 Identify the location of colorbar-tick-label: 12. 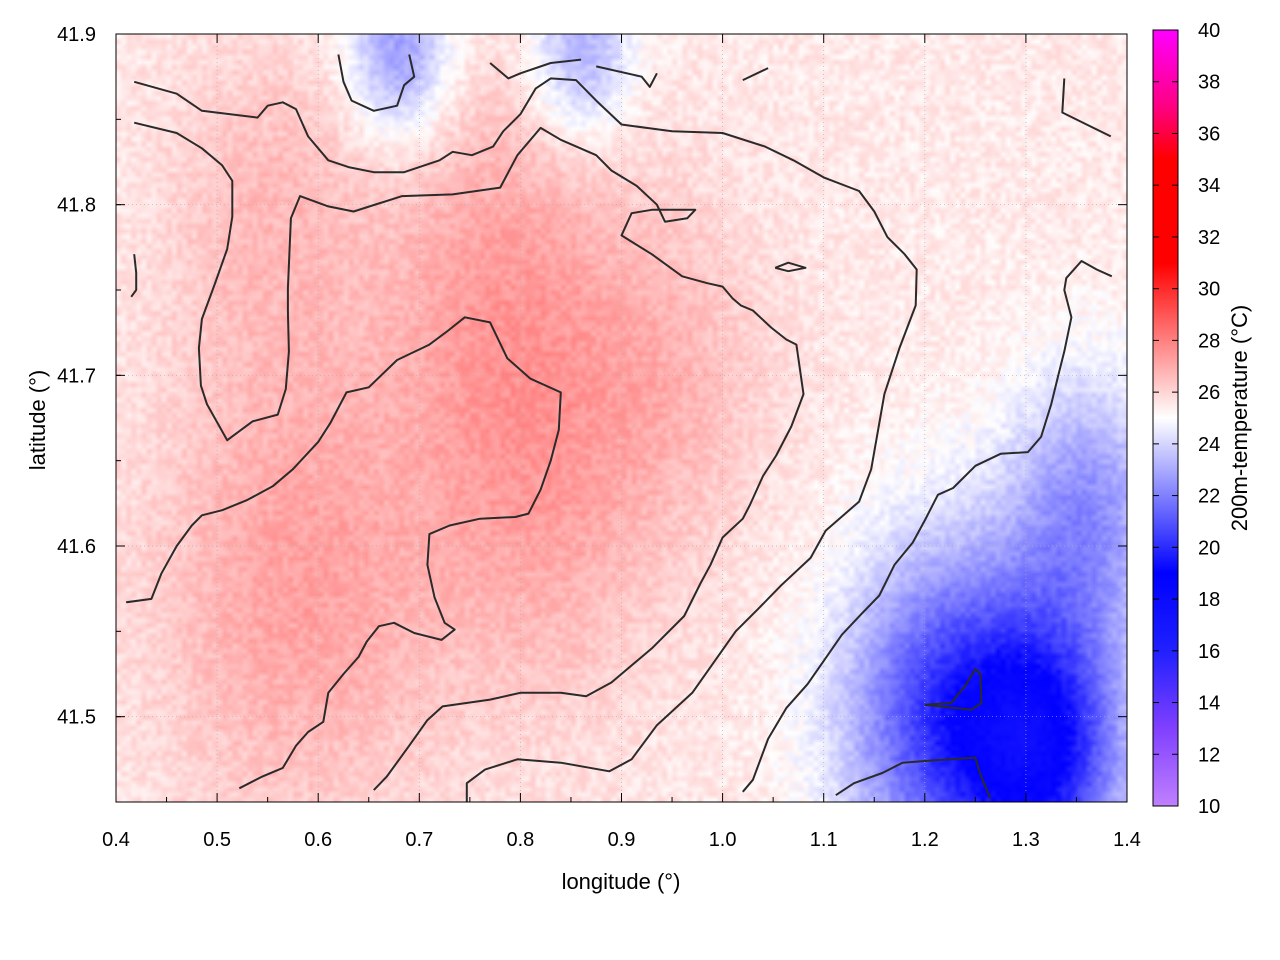
(1209, 755).